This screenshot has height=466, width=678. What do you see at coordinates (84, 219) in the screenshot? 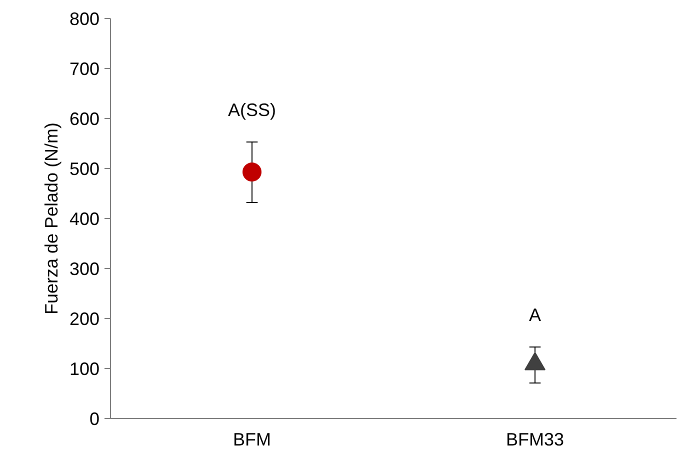
I see `y-tick-label: 400` at bounding box center [84, 219].